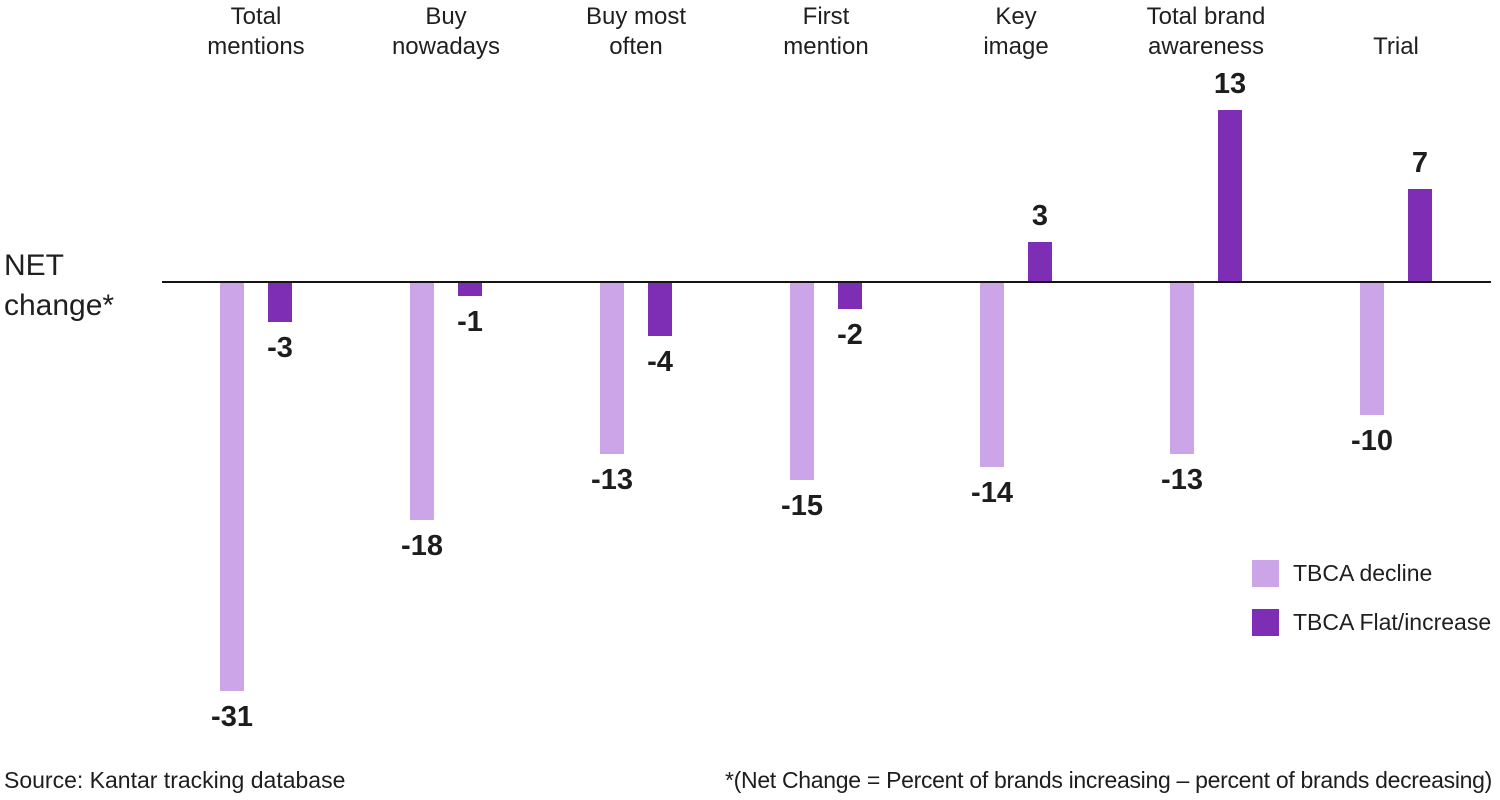  Describe the element at coordinates (470, 322) in the screenshot. I see `bar-value-label: -1` at that location.